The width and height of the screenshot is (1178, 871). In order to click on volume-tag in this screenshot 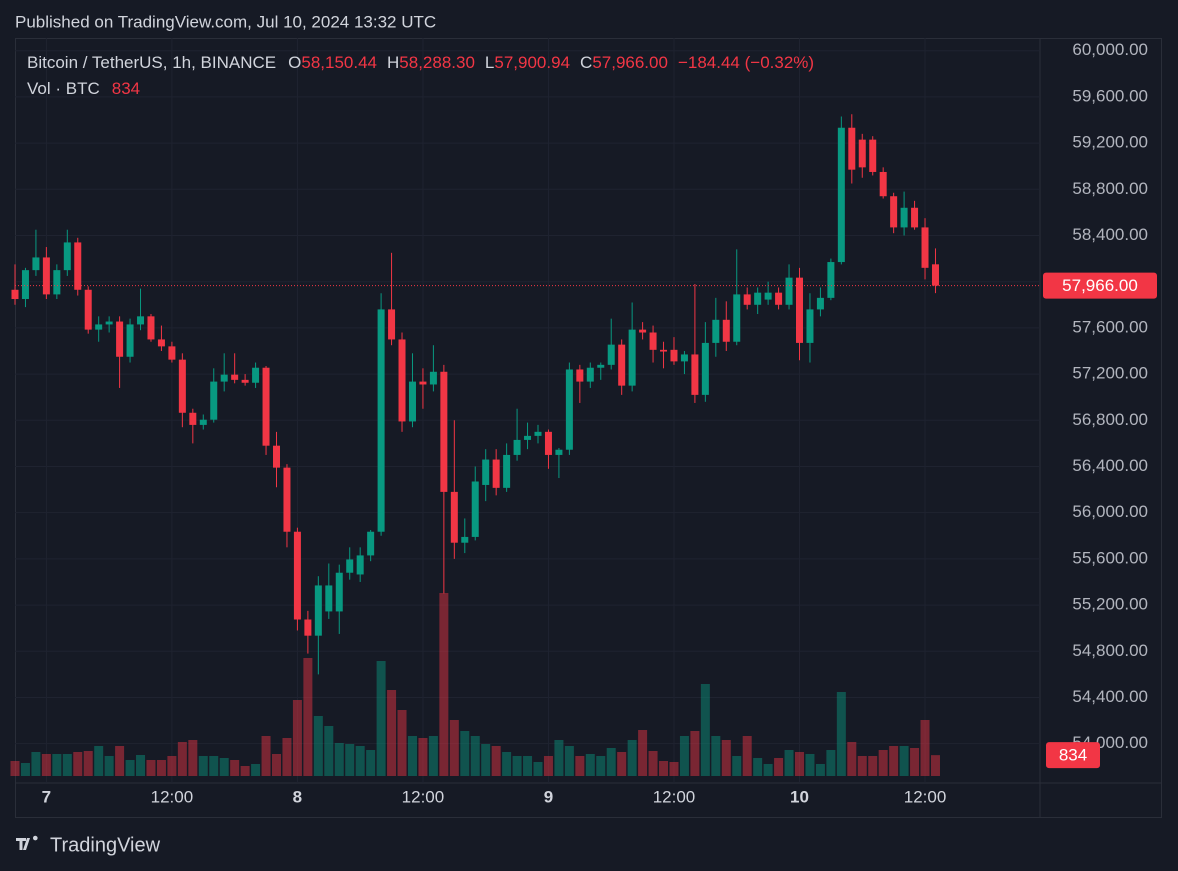, I will do `click(1073, 755)`.